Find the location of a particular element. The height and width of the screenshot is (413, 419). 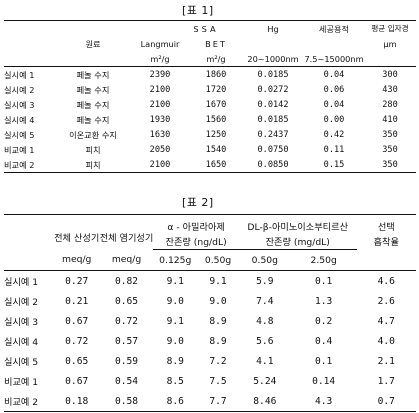

bet-cell: 1670 is located at coordinates (216, 104).